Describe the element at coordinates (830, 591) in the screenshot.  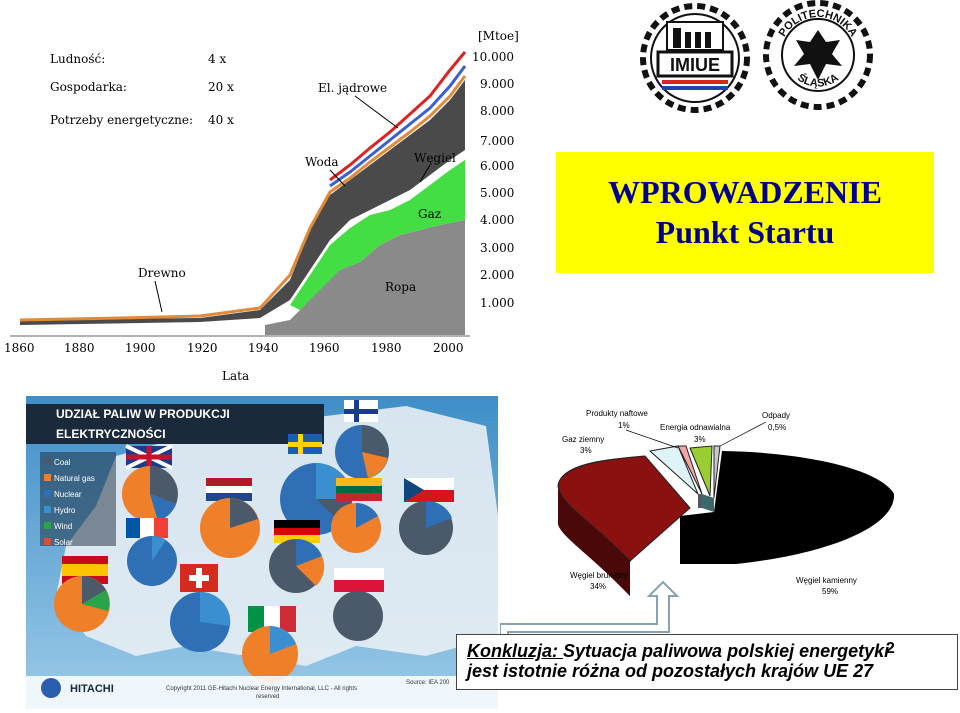
I see `value-wegiel-kamienny: 59%` at that location.